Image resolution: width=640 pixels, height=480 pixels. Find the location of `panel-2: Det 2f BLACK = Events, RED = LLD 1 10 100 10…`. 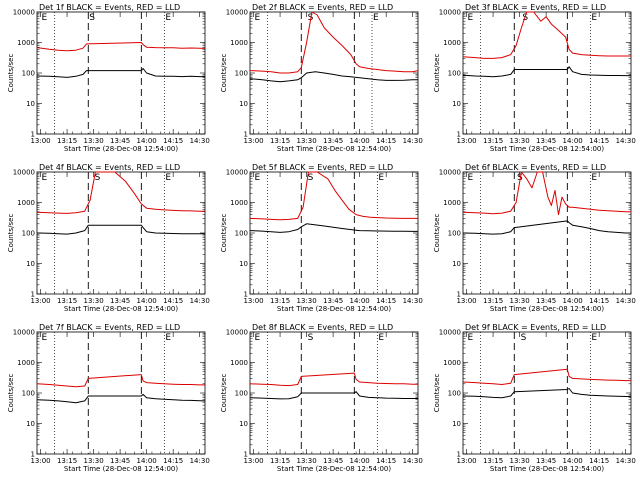

panel-2: Det 2f BLACK = Events, RED = LLD 1 10 100 10… is located at coordinates (321, 78).